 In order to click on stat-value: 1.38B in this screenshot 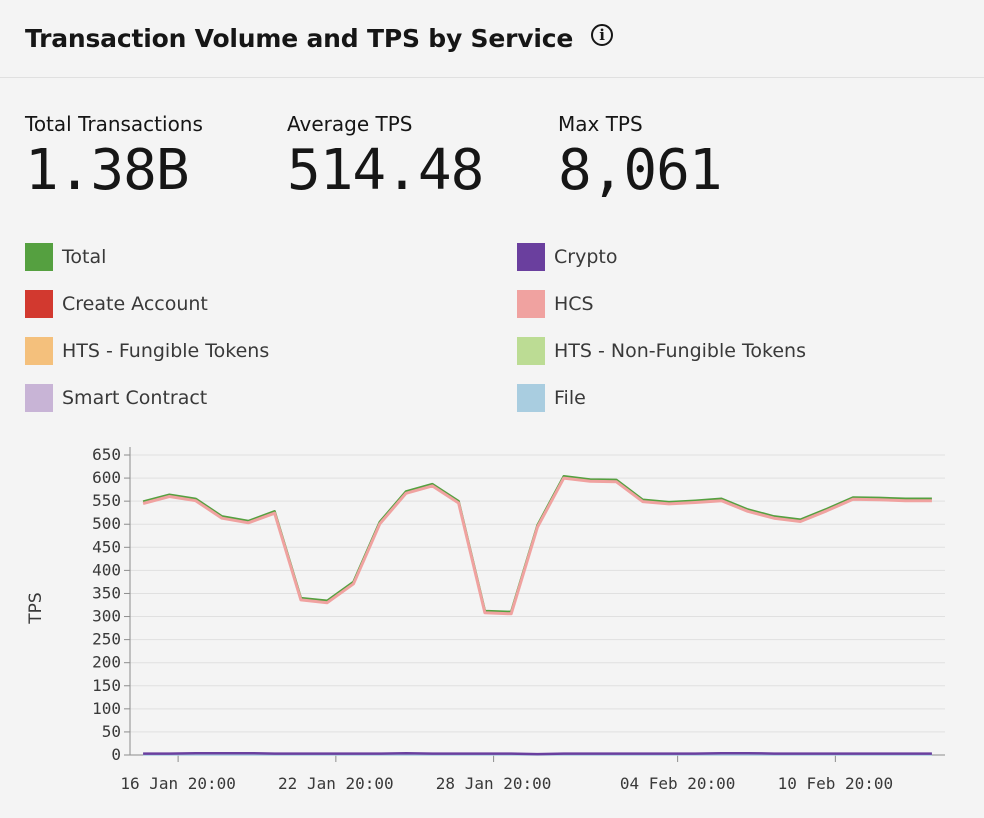, I will do `click(107, 170)`.